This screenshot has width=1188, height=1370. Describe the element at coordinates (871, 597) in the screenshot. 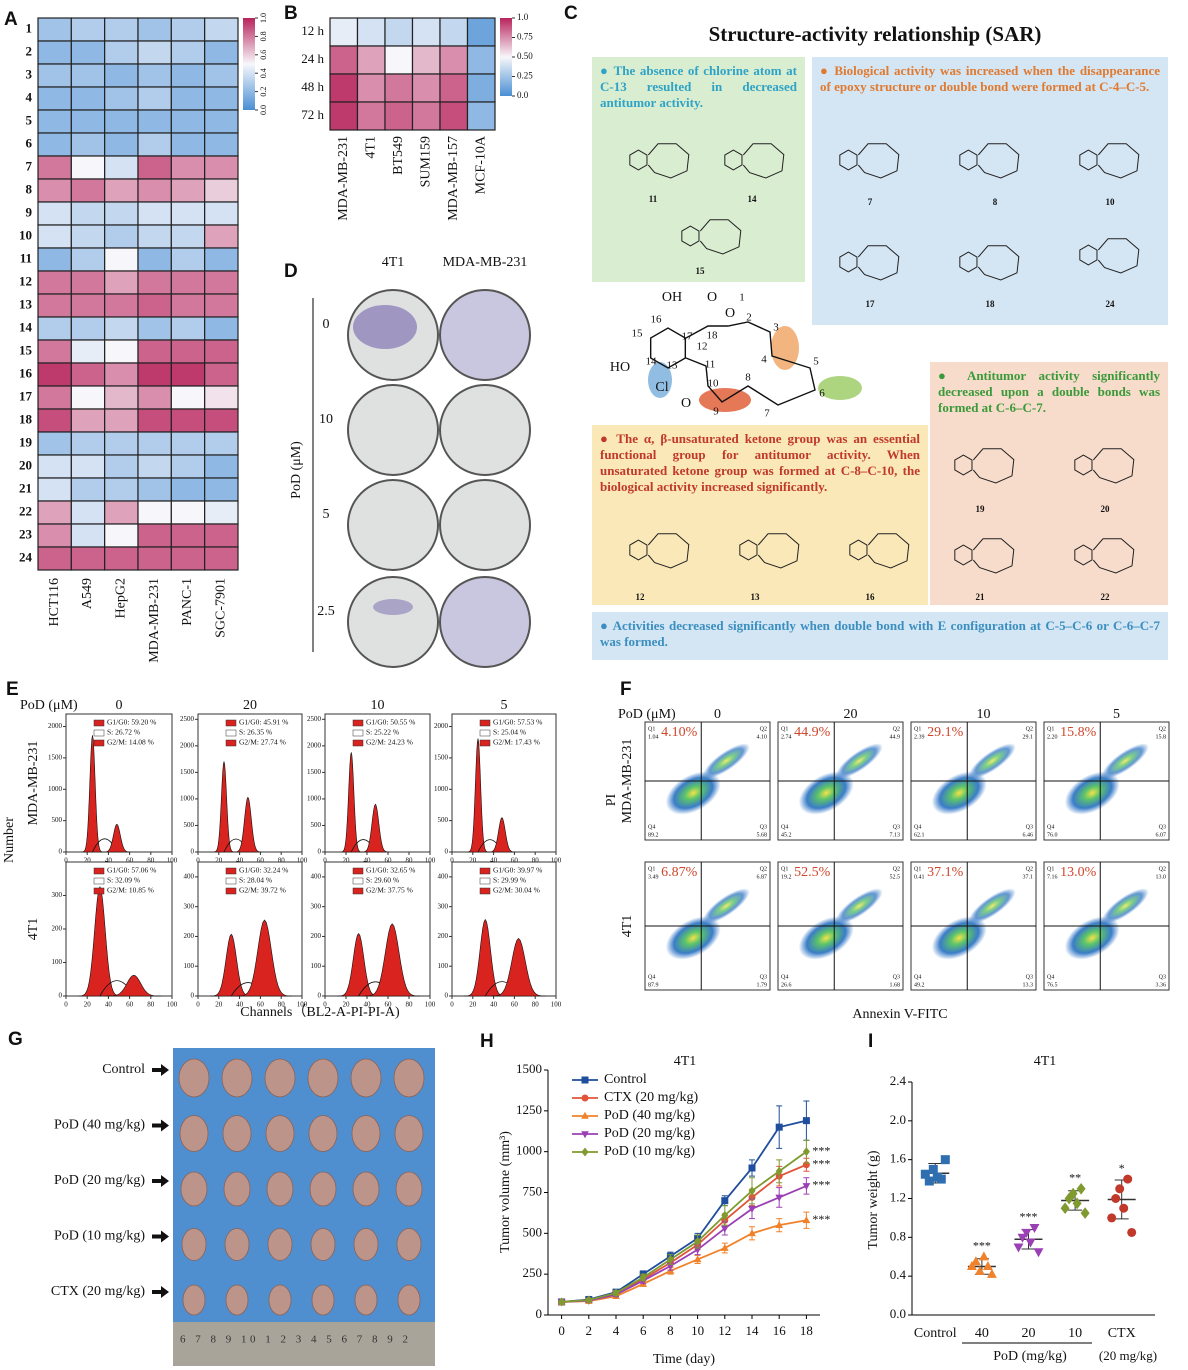

I see `compound-number: 16` at that location.